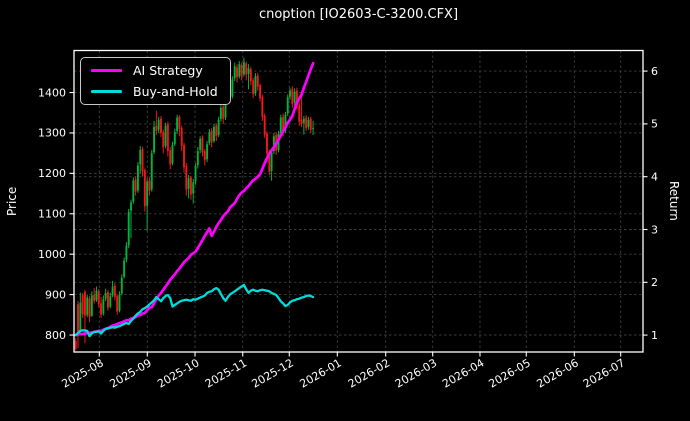 The width and height of the screenshot is (690, 421). I want to click on x-tick-label: 2026-02, so click(369, 373).